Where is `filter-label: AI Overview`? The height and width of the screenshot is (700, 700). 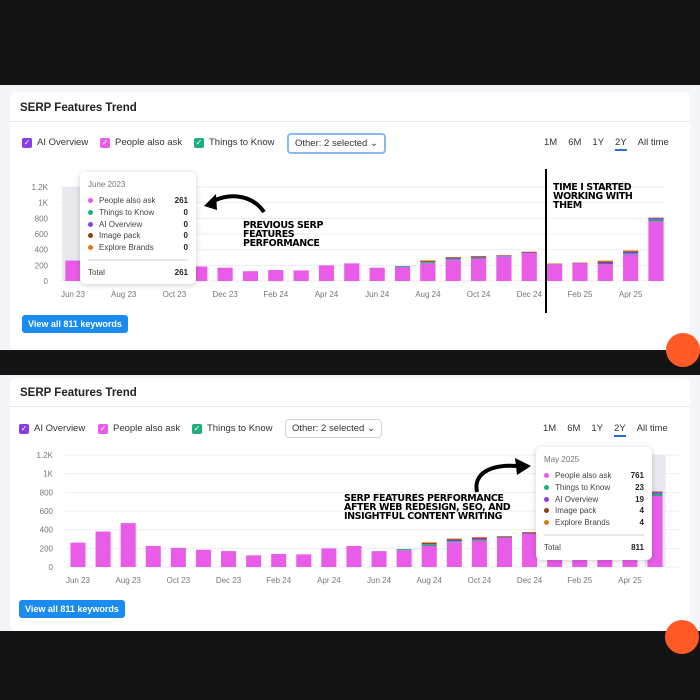 filter-label: AI Overview is located at coordinates (60, 428).